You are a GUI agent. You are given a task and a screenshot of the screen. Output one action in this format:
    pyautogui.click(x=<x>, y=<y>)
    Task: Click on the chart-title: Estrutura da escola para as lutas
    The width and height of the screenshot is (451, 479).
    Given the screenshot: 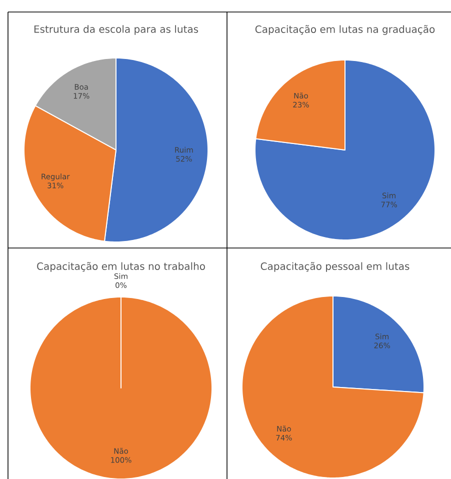 What is the action you would take?
    pyautogui.click(x=116, y=30)
    